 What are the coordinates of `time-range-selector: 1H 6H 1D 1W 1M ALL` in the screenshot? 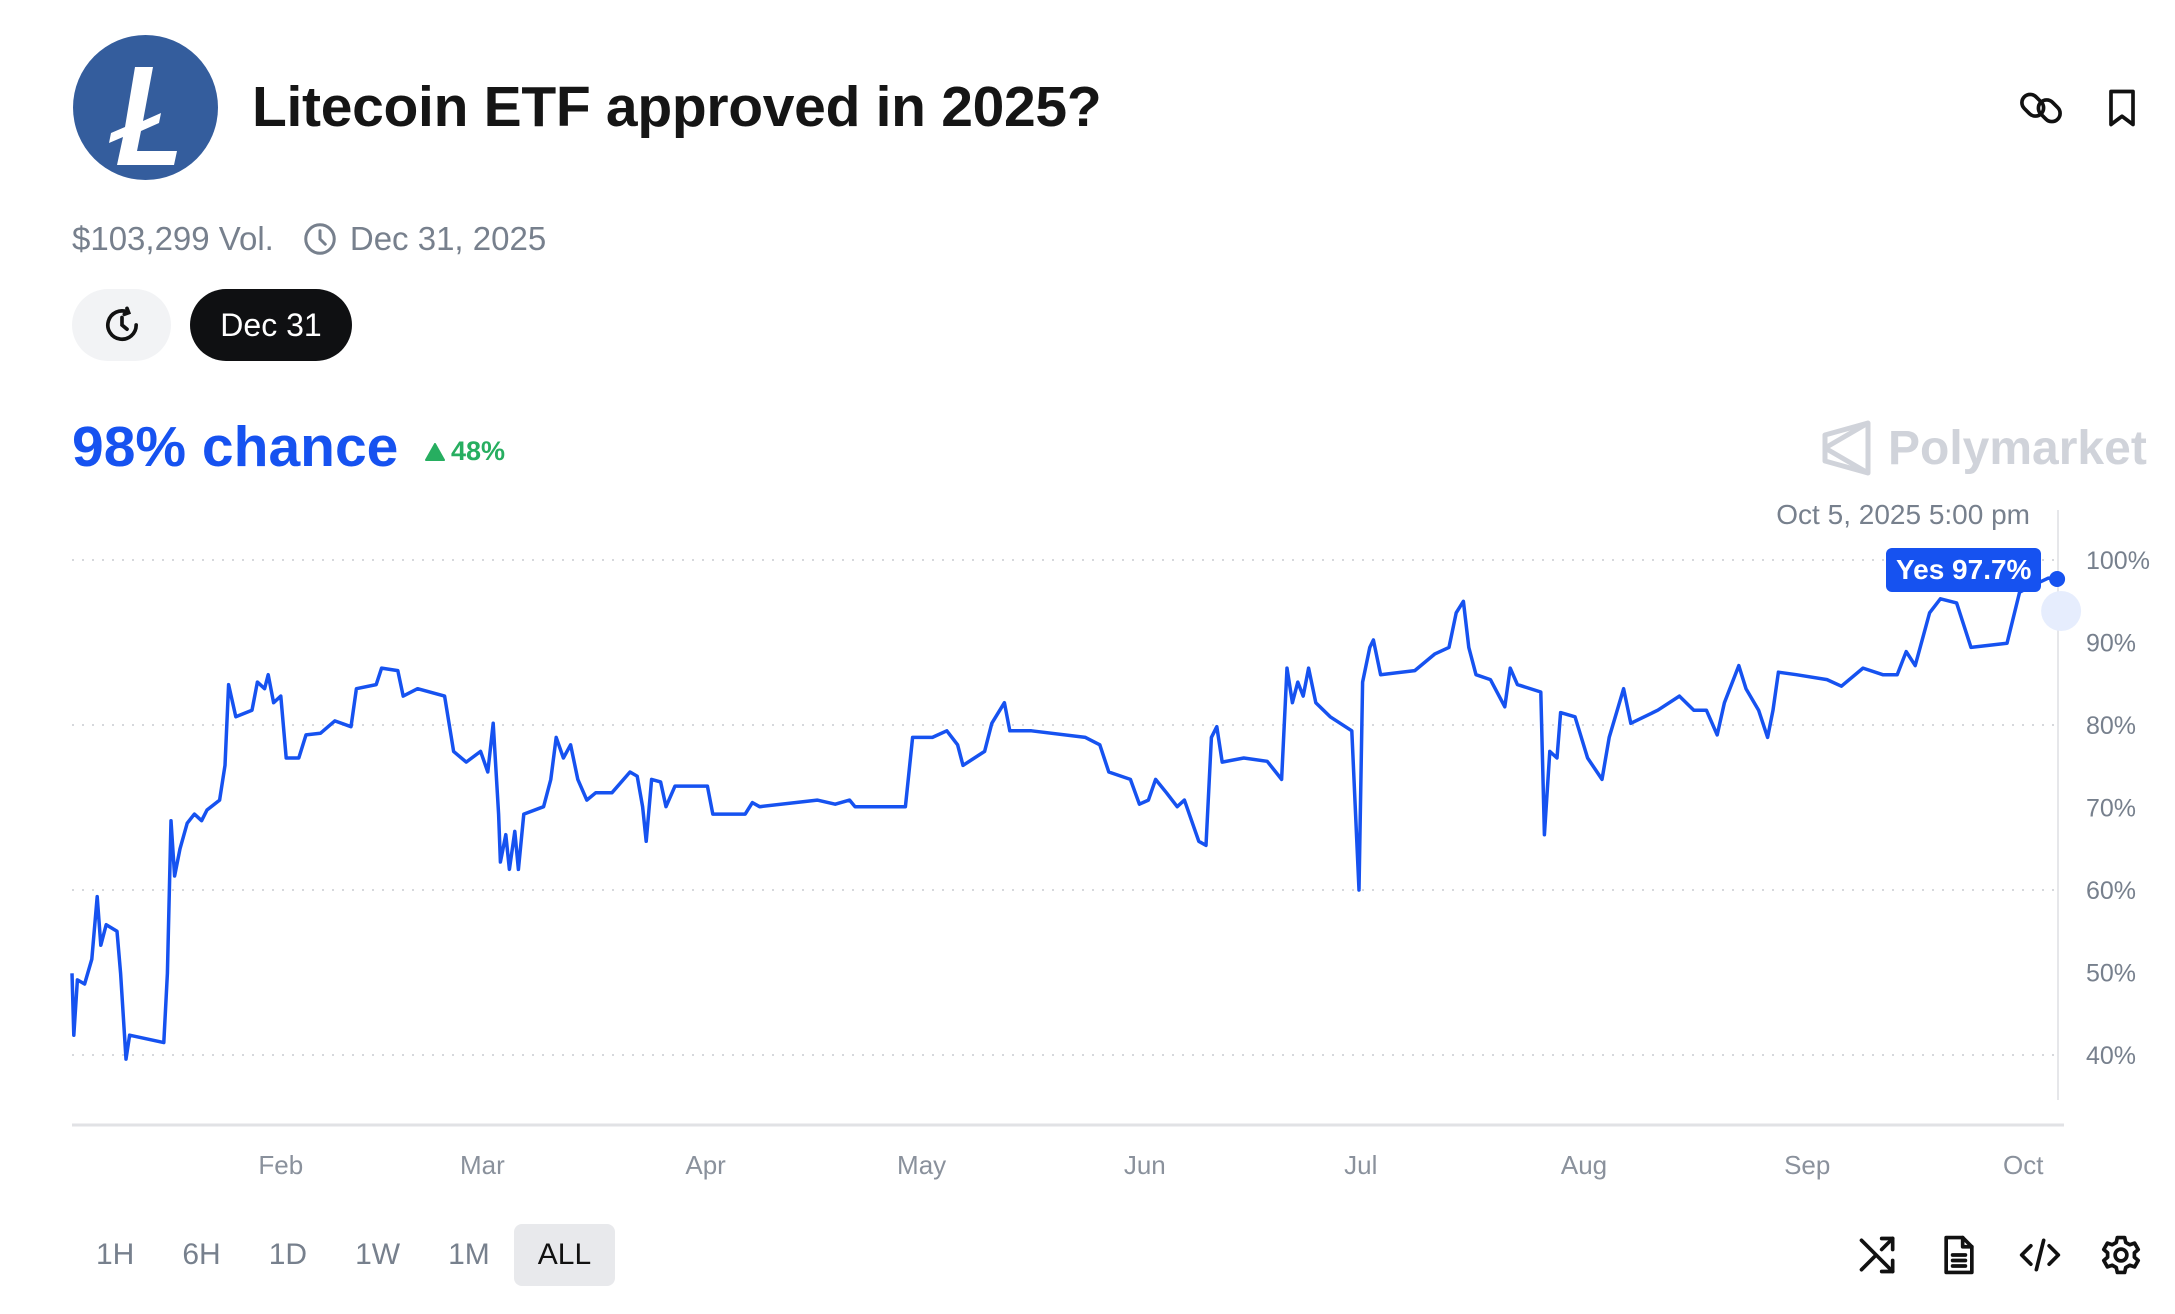 It's located at (344, 1255).